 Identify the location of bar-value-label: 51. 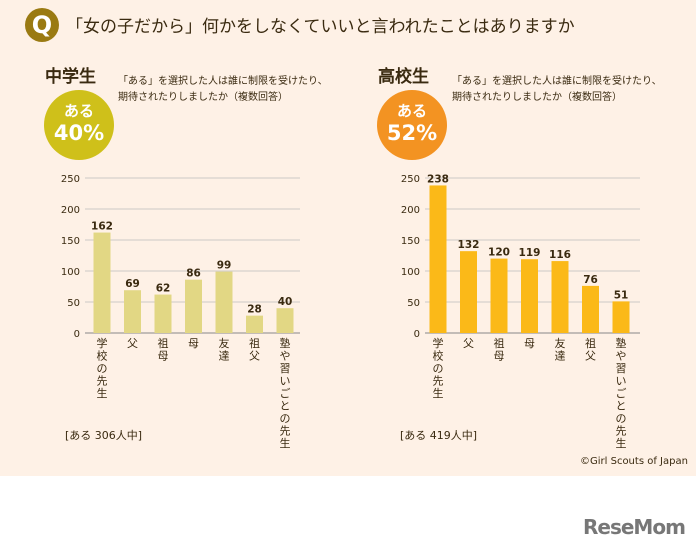
(621, 295).